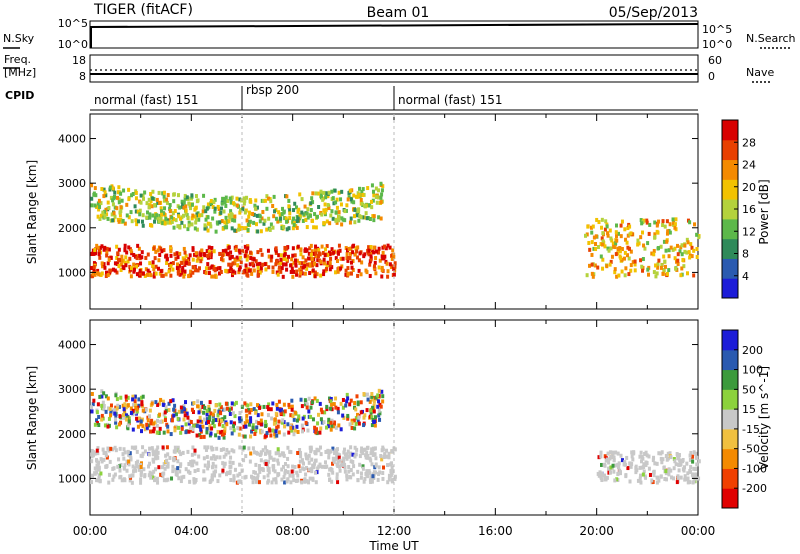 This screenshot has width=800, height=554. Describe the element at coordinates (395, 436) in the screenshot. I see `velocity-data` at that location.